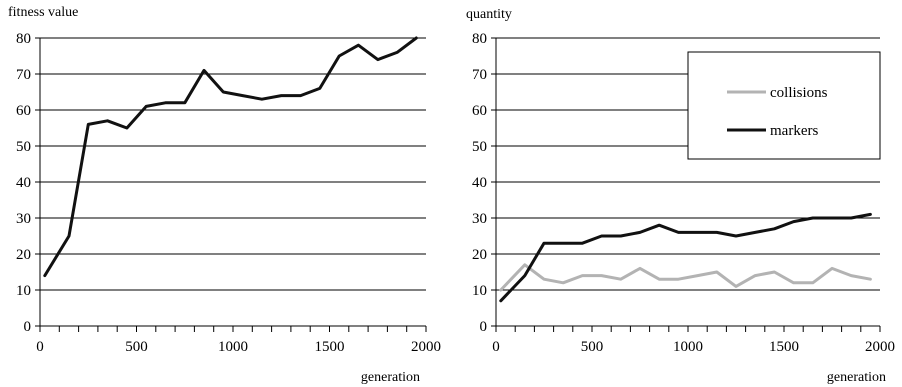  I want to click on y-axis-label: fitness value, so click(43, 12).